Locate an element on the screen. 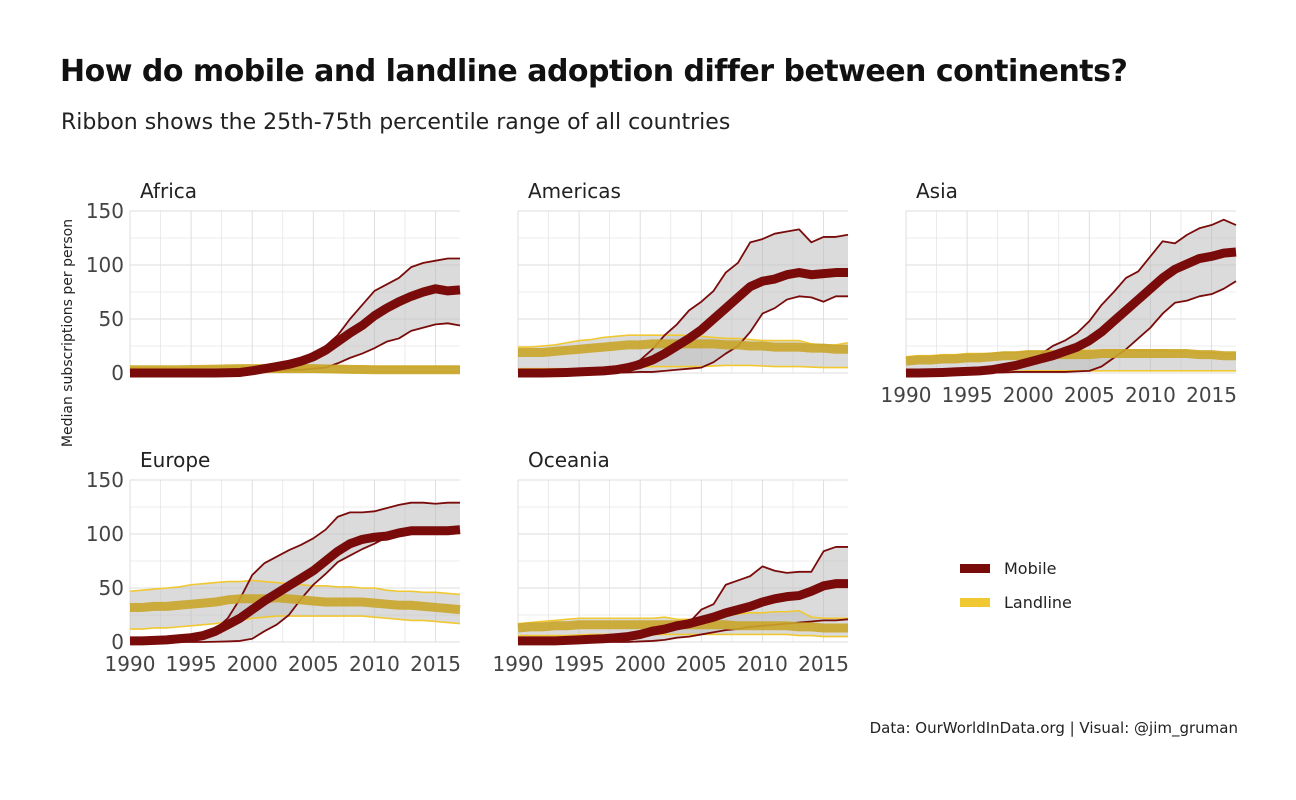 Image resolution: width=1296 pixels, height=800 pixels. panel-europe: Europe 0 50 100 150 1990 1995 2000 2005 2010 2015 is located at coordinates (273, 562).